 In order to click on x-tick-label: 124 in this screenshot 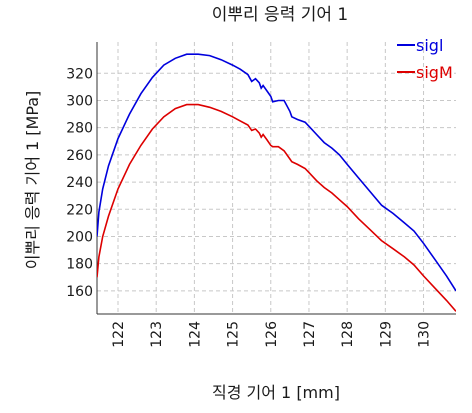, I will do `click(195, 334)`.